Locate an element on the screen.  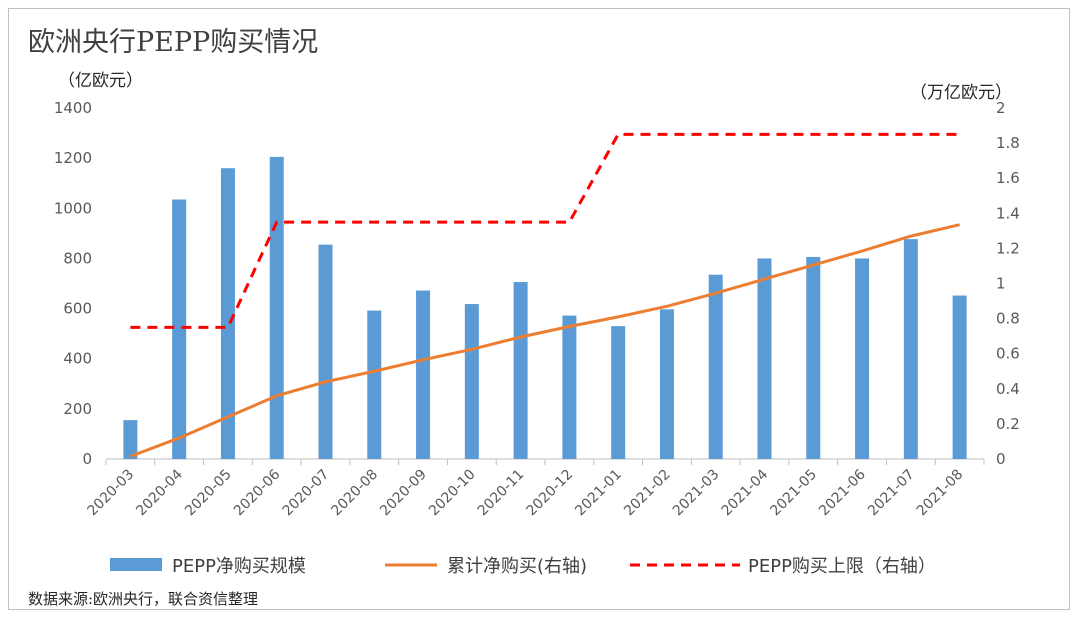
x-axis-tick-label: 2020-06 is located at coordinates (257, 492).